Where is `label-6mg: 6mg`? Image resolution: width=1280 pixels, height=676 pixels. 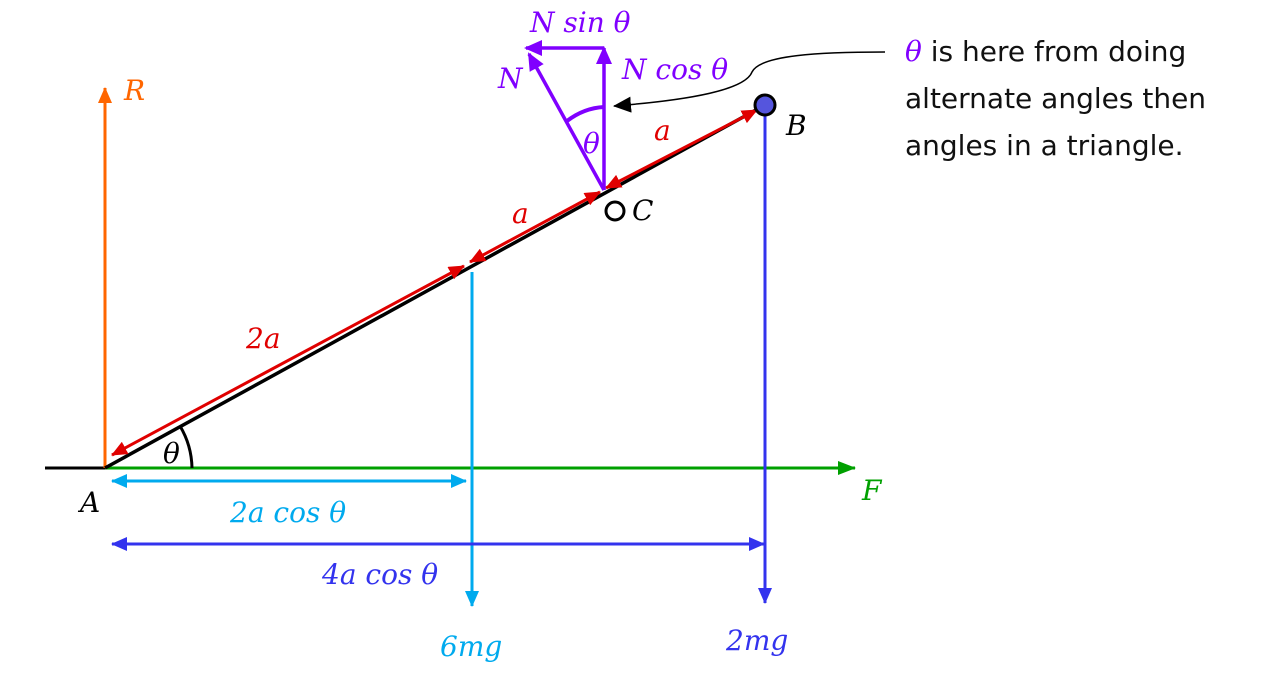
label-6mg: 6mg is located at coordinates (471, 646).